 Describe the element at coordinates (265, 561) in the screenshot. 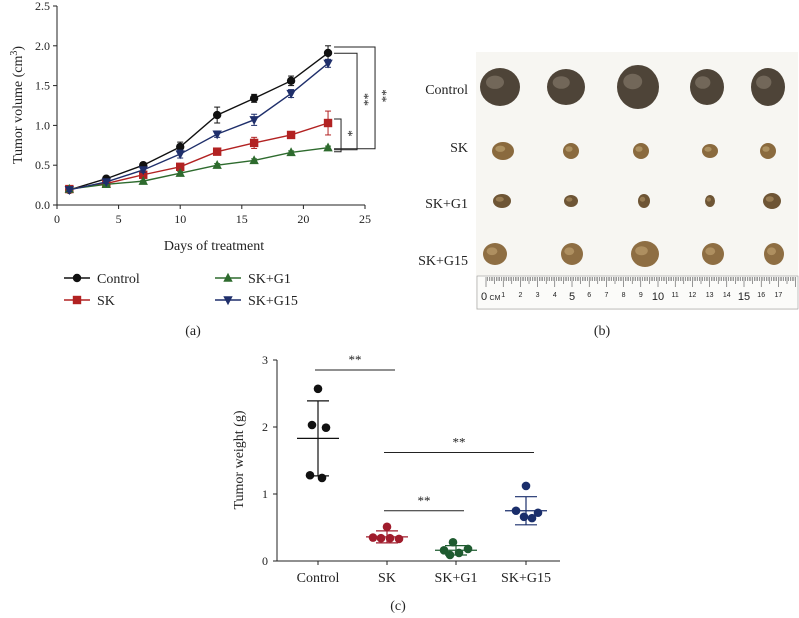

I see `y-tick-label: 0` at that location.